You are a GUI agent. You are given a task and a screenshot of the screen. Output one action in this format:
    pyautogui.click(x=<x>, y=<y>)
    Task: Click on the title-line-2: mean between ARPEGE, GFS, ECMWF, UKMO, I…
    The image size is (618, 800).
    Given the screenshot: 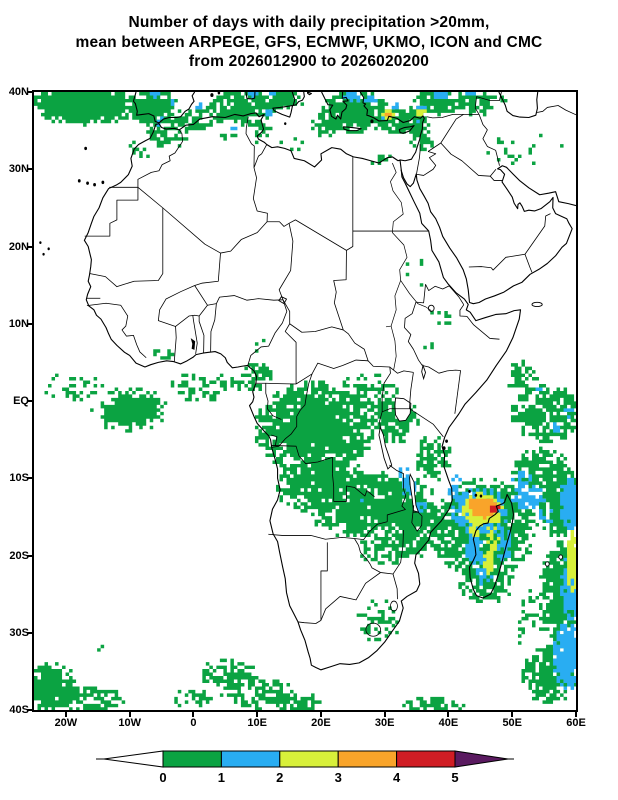 What is the action you would take?
    pyautogui.click(x=309, y=42)
    